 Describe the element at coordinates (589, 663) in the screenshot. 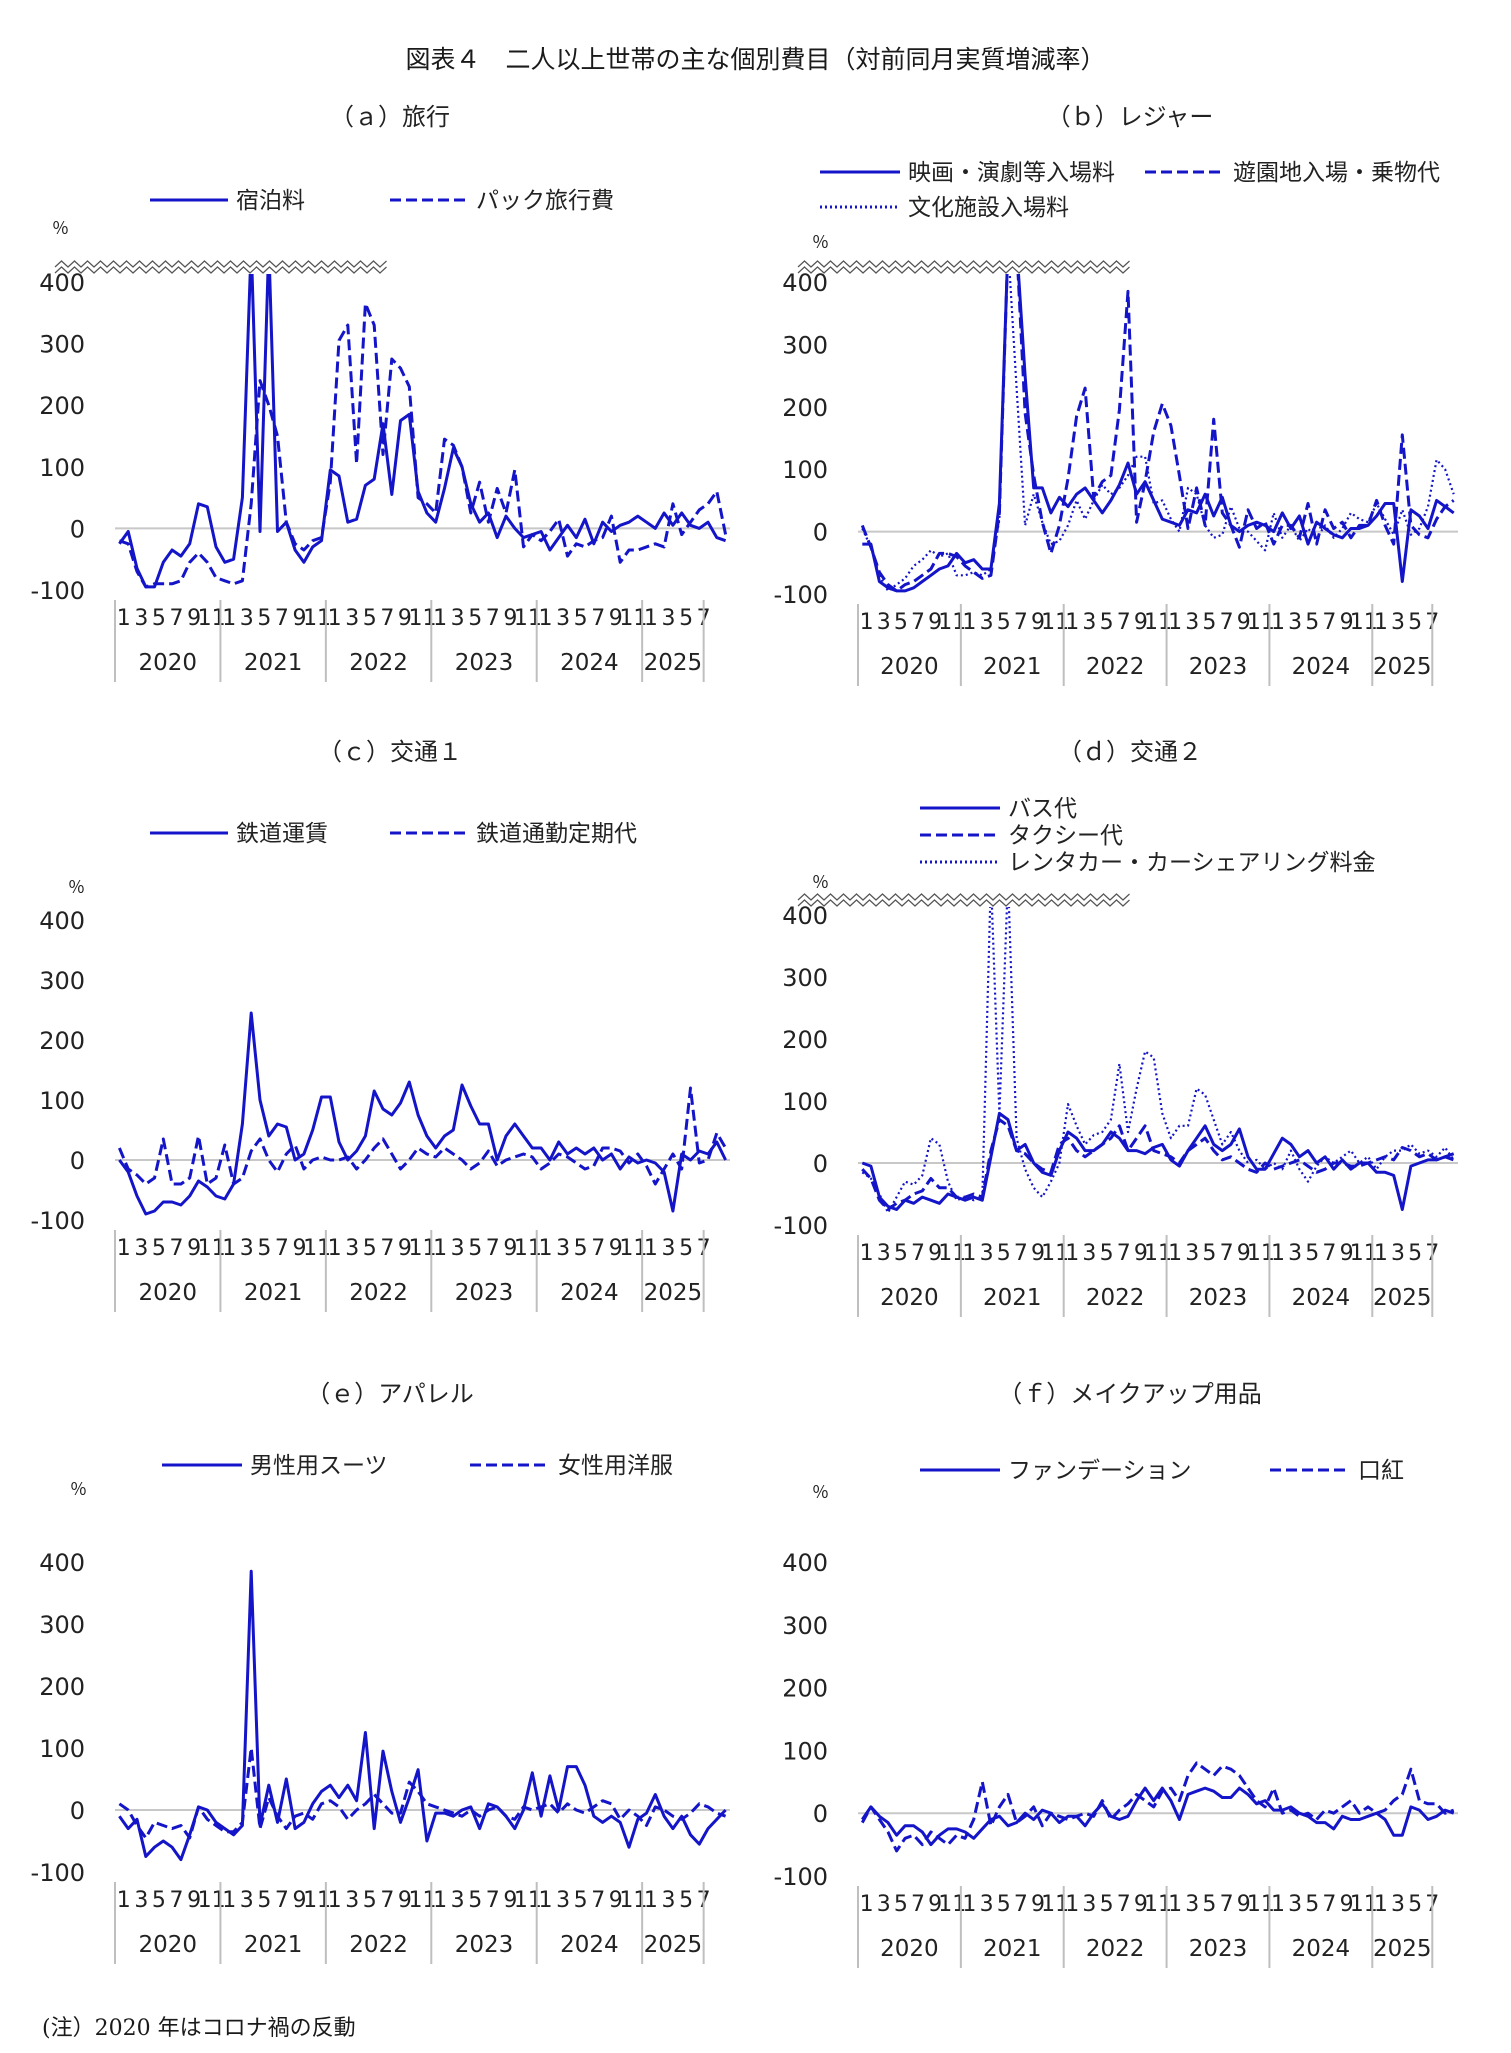

I see `x-year-label: 2024` at that location.